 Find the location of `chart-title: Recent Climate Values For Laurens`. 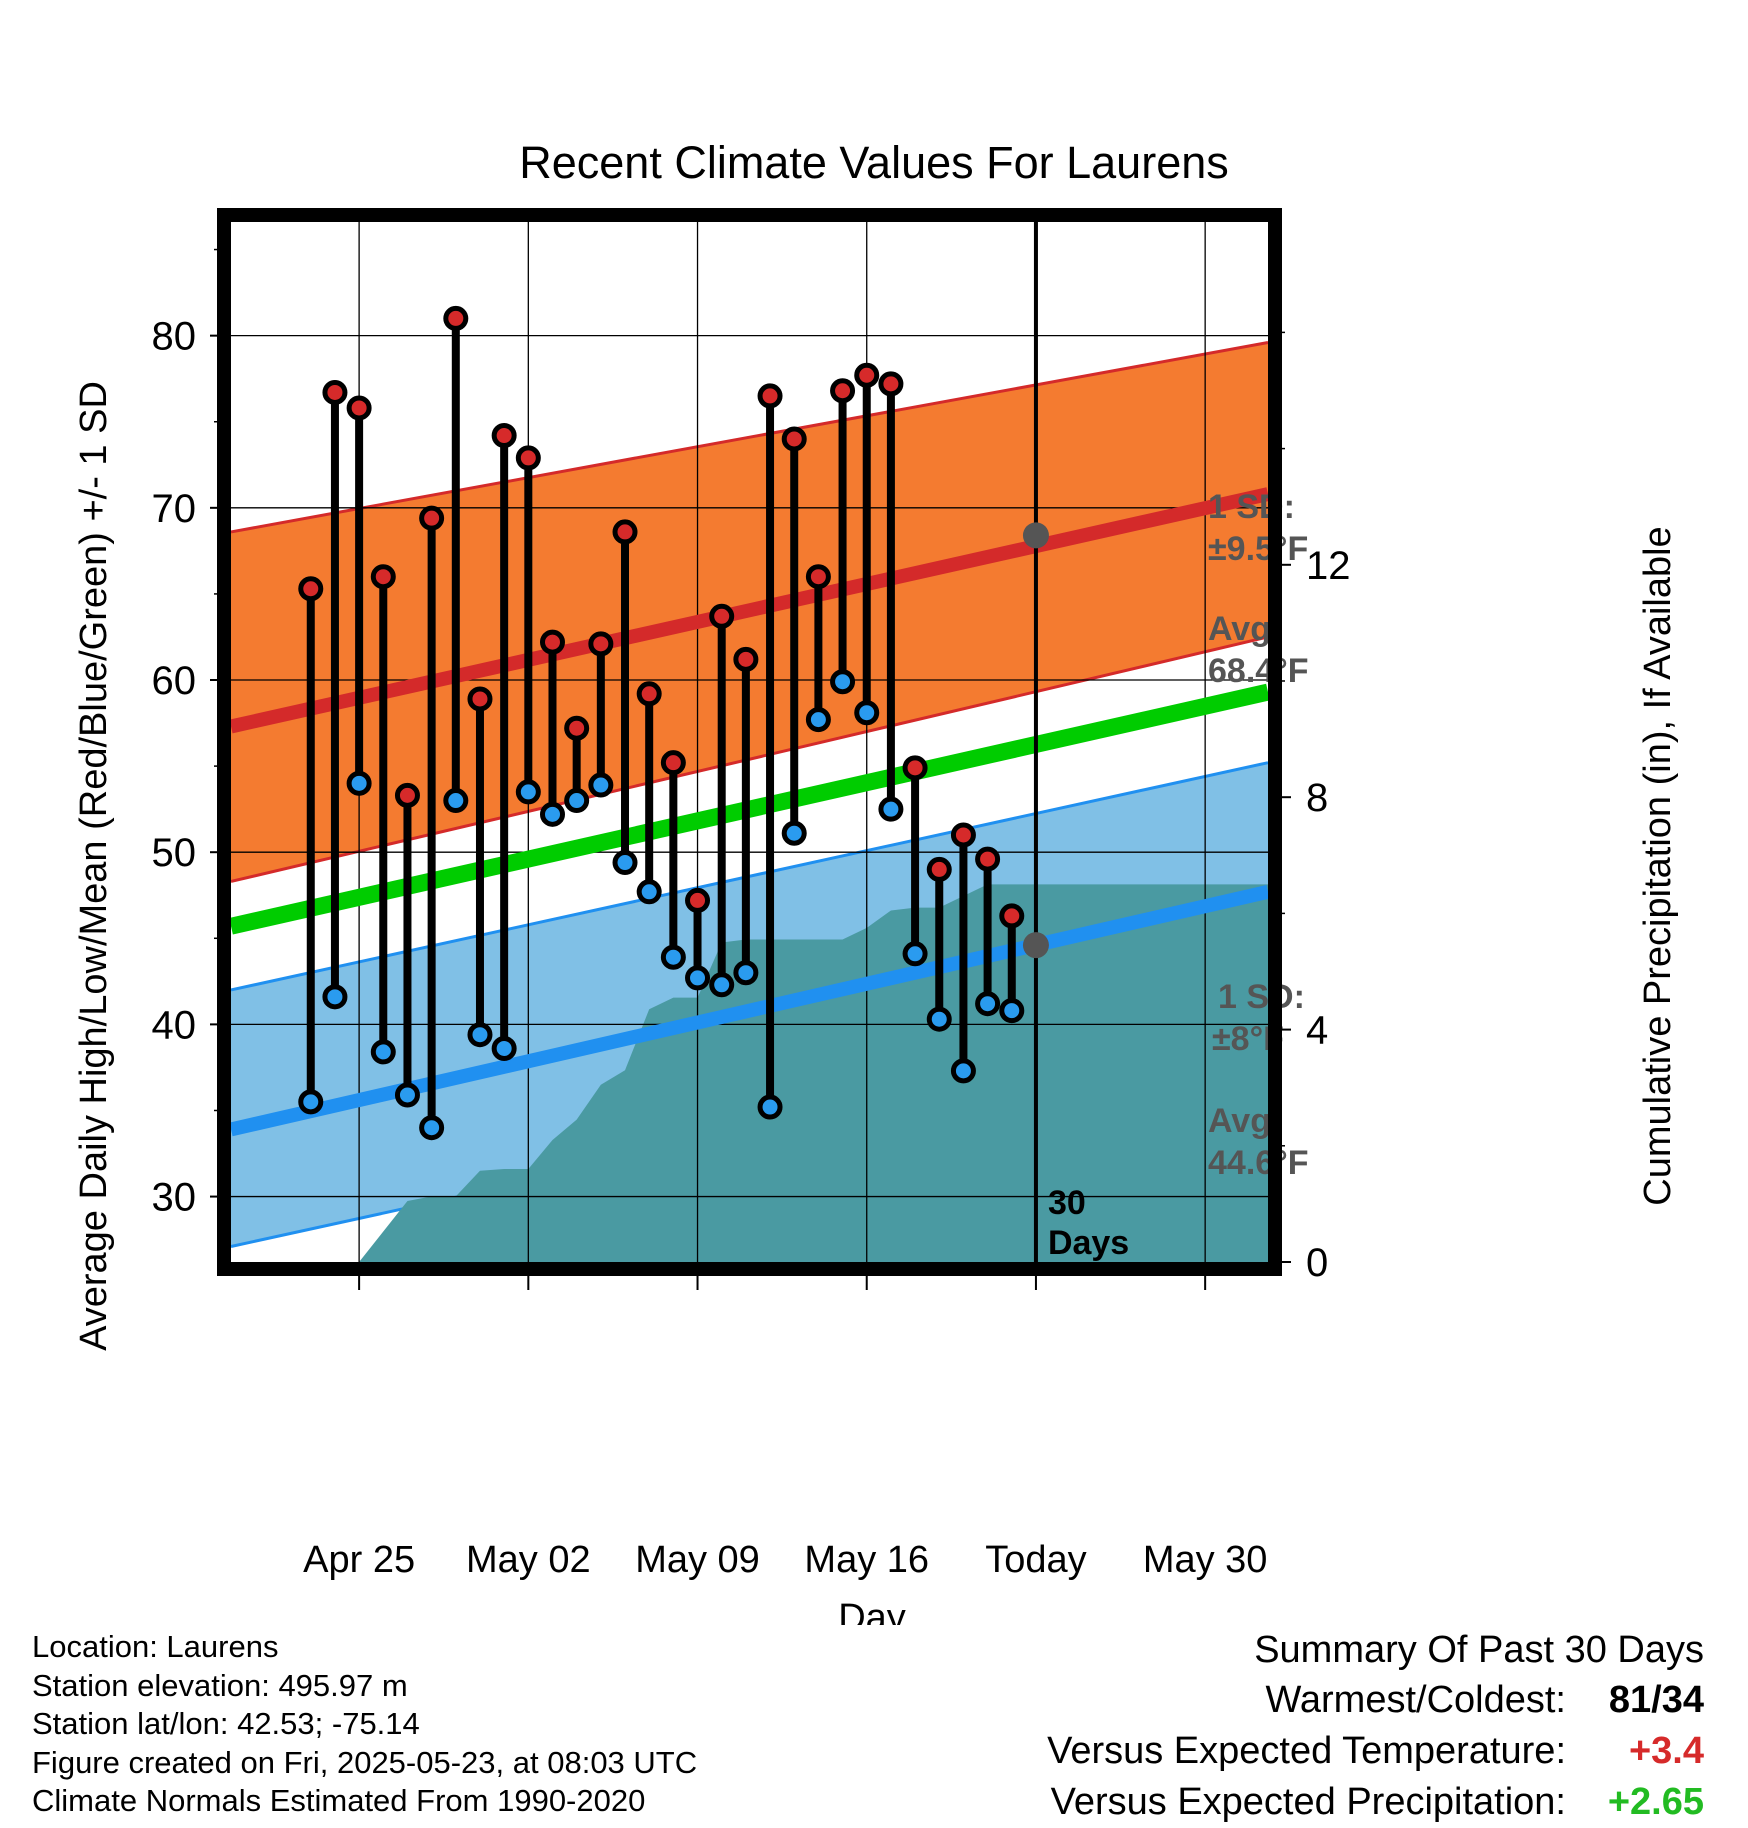

chart-title: Recent Climate Values For Laurens is located at coordinates (874, 162).